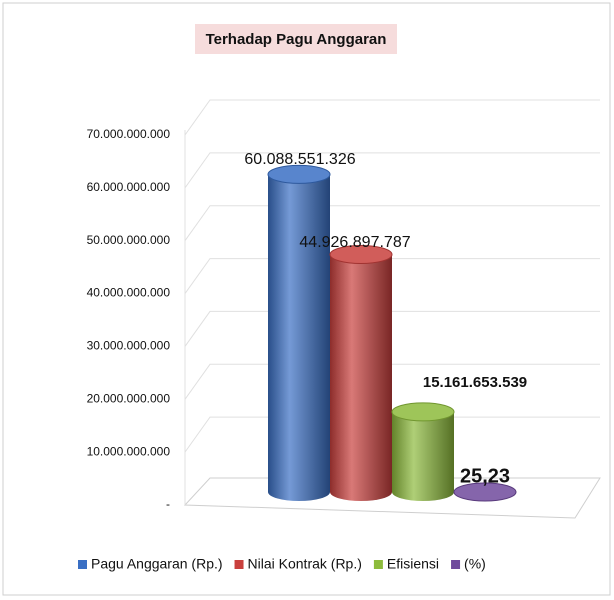  Describe the element at coordinates (305, 564) in the screenshot. I see `legend-label: Nilai Kontrak (Rp.)` at that location.